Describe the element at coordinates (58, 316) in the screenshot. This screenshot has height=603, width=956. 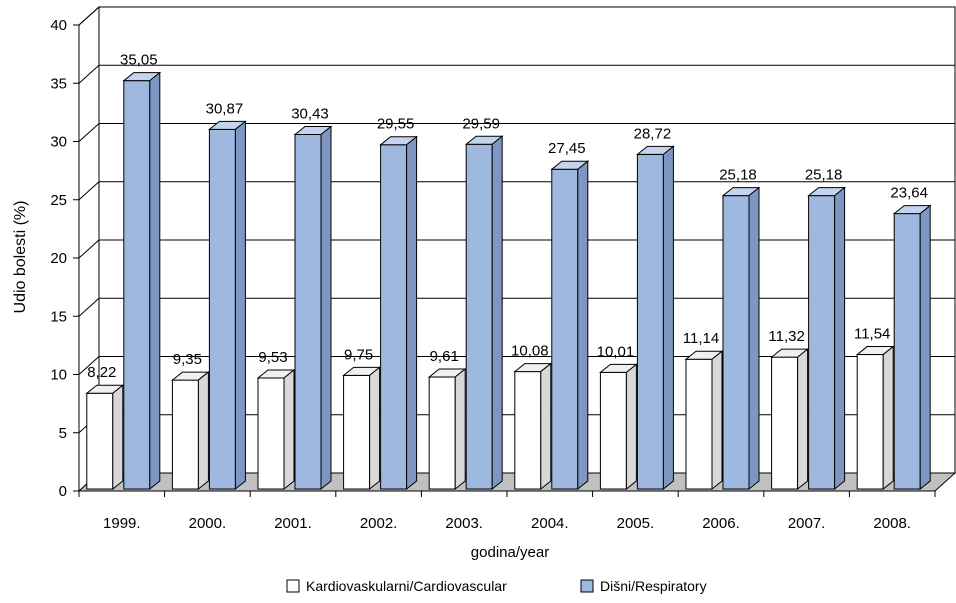
I see `y-tick-label: 15` at that location.